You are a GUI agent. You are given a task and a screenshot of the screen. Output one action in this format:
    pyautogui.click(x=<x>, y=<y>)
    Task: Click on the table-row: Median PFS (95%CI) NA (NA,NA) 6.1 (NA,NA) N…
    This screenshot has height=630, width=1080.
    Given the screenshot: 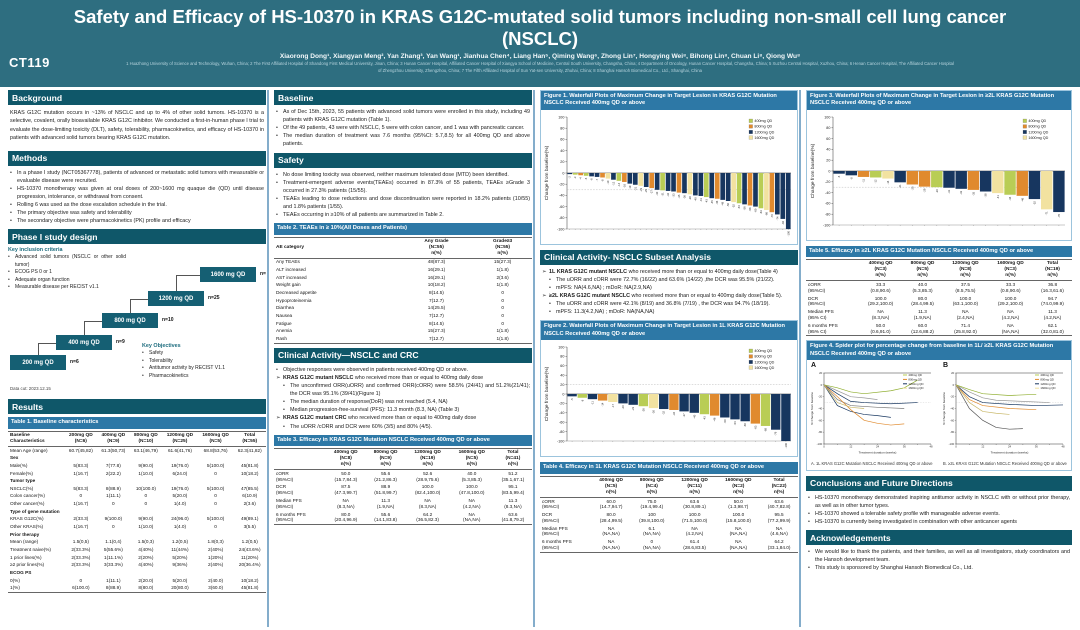 What is the action you would take?
    pyautogui.click(x=665, y=531)
    